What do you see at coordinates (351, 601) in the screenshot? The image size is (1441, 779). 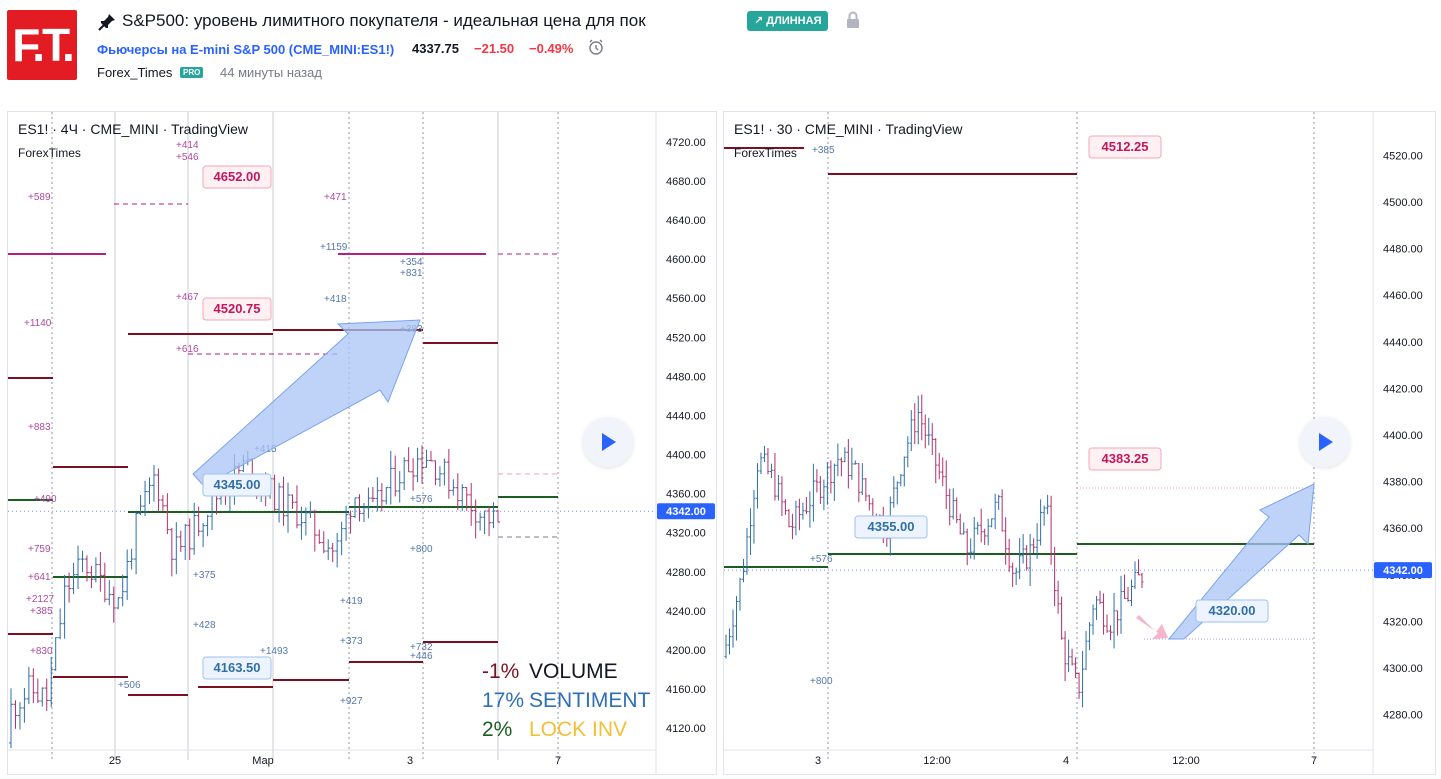 I see `volume-level-label: +419` at bounding box center [351, 601].